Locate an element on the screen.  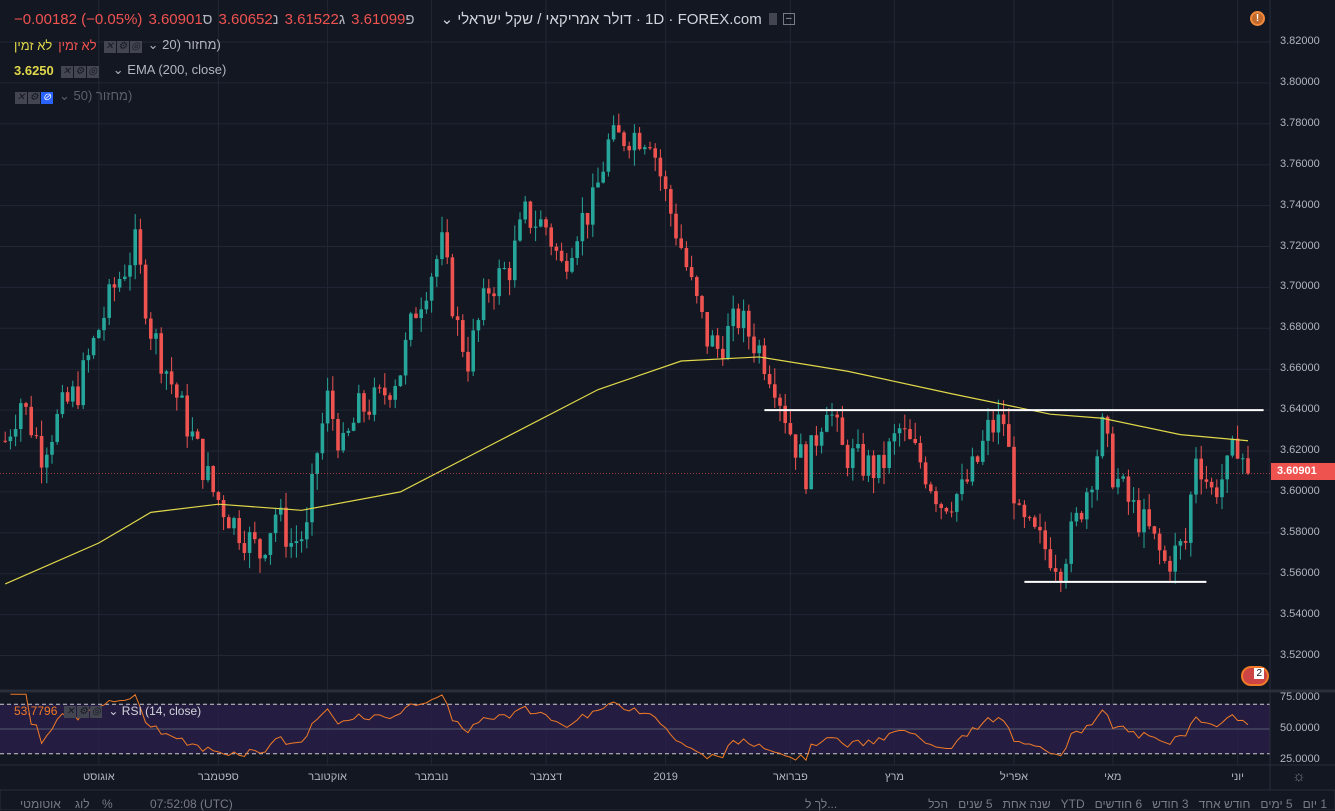
flag-icon is located at coordinates (772, 19).